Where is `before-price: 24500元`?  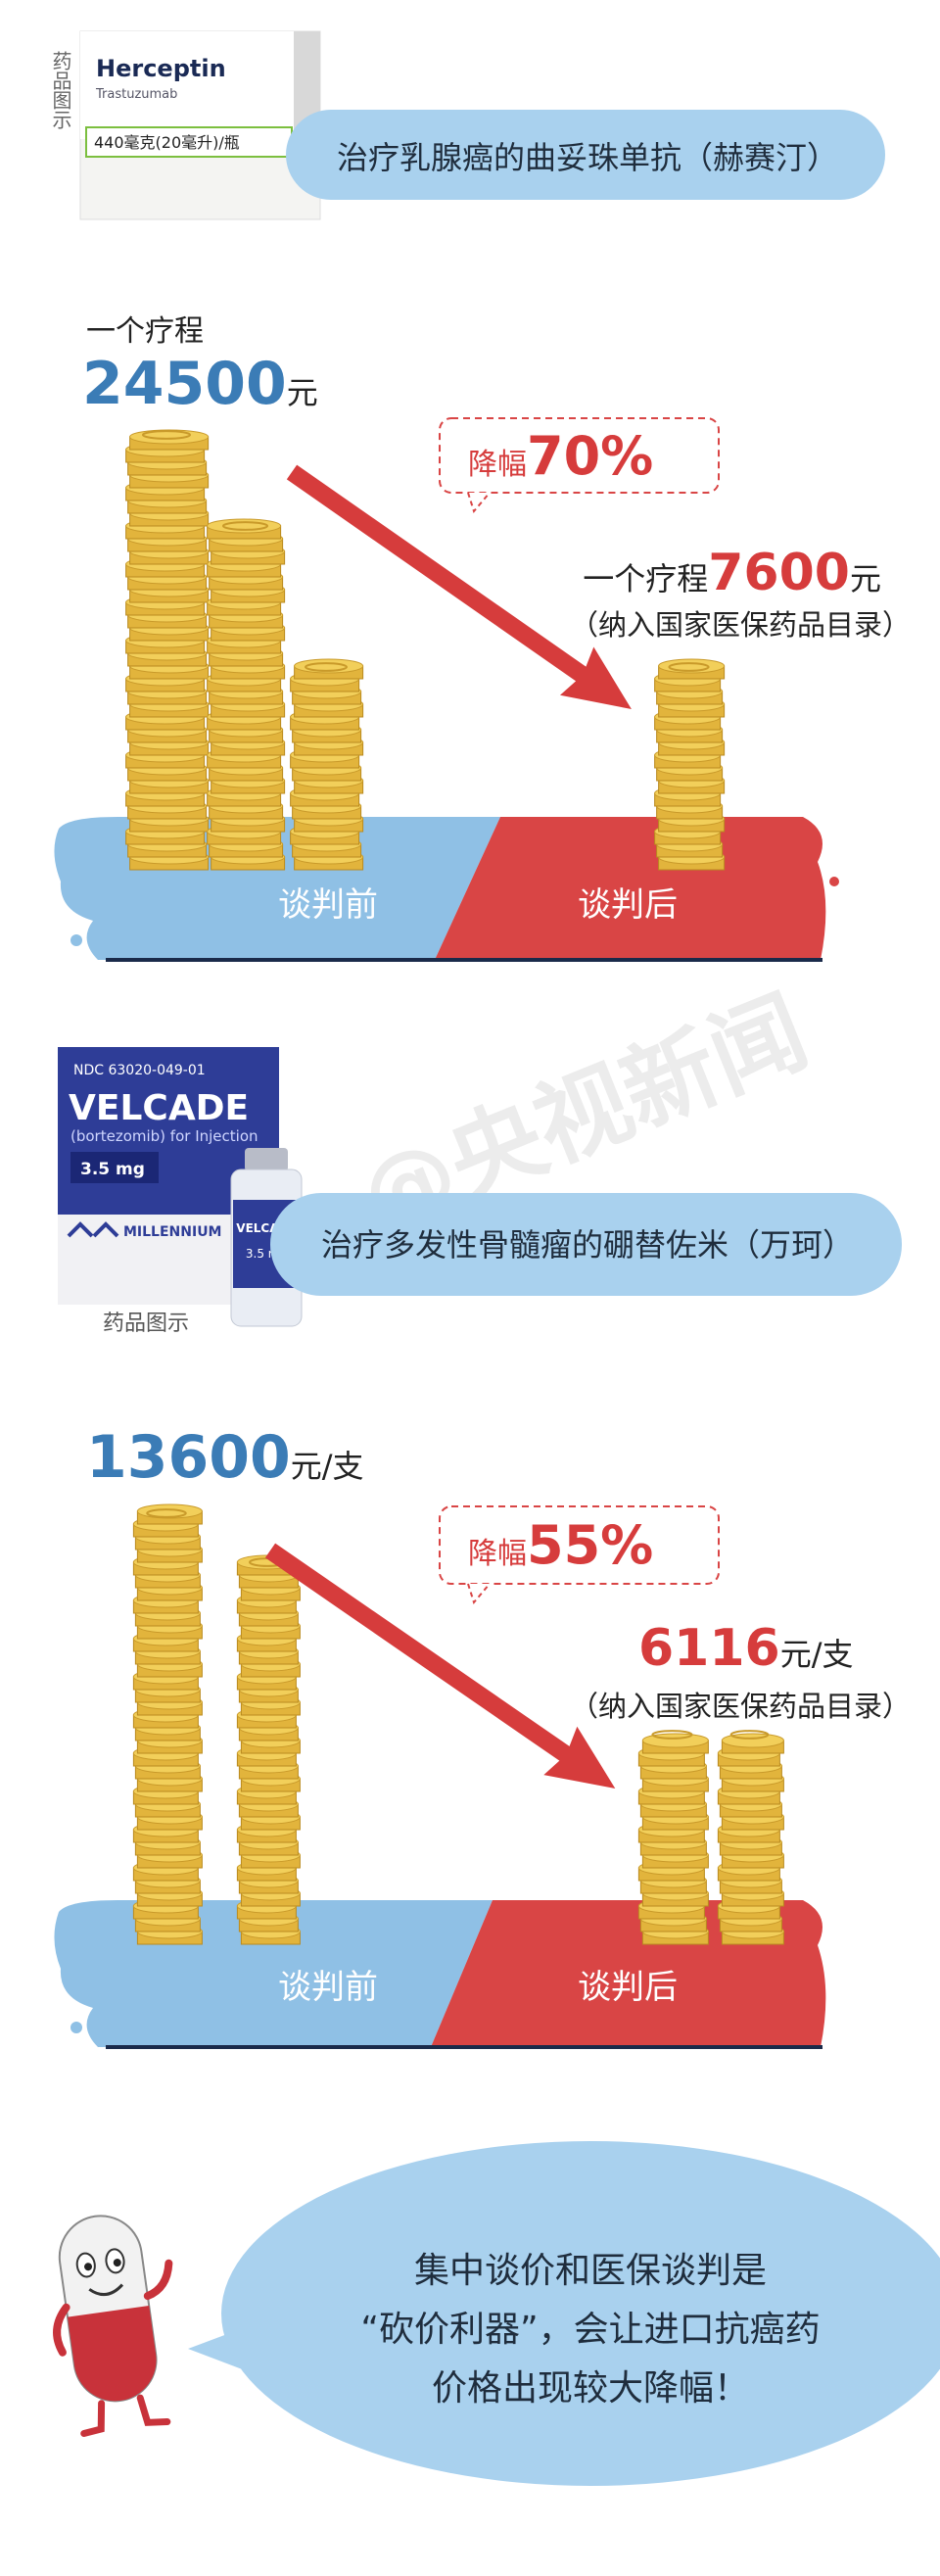 before-price: 24500元 is located at coordinates (200, 384).